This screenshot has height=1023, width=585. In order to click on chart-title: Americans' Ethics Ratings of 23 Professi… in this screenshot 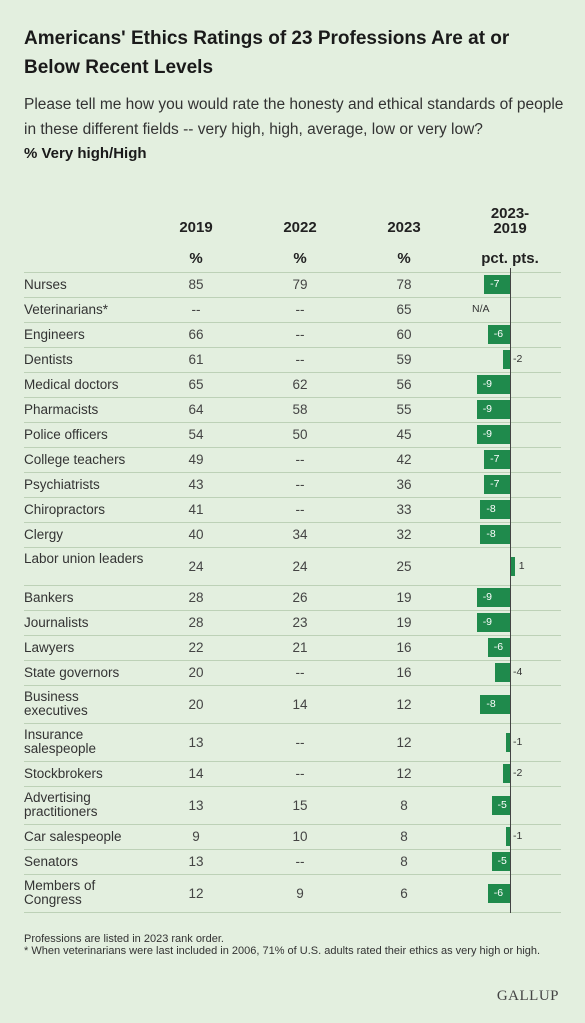, I will do `click(267, 53)`.